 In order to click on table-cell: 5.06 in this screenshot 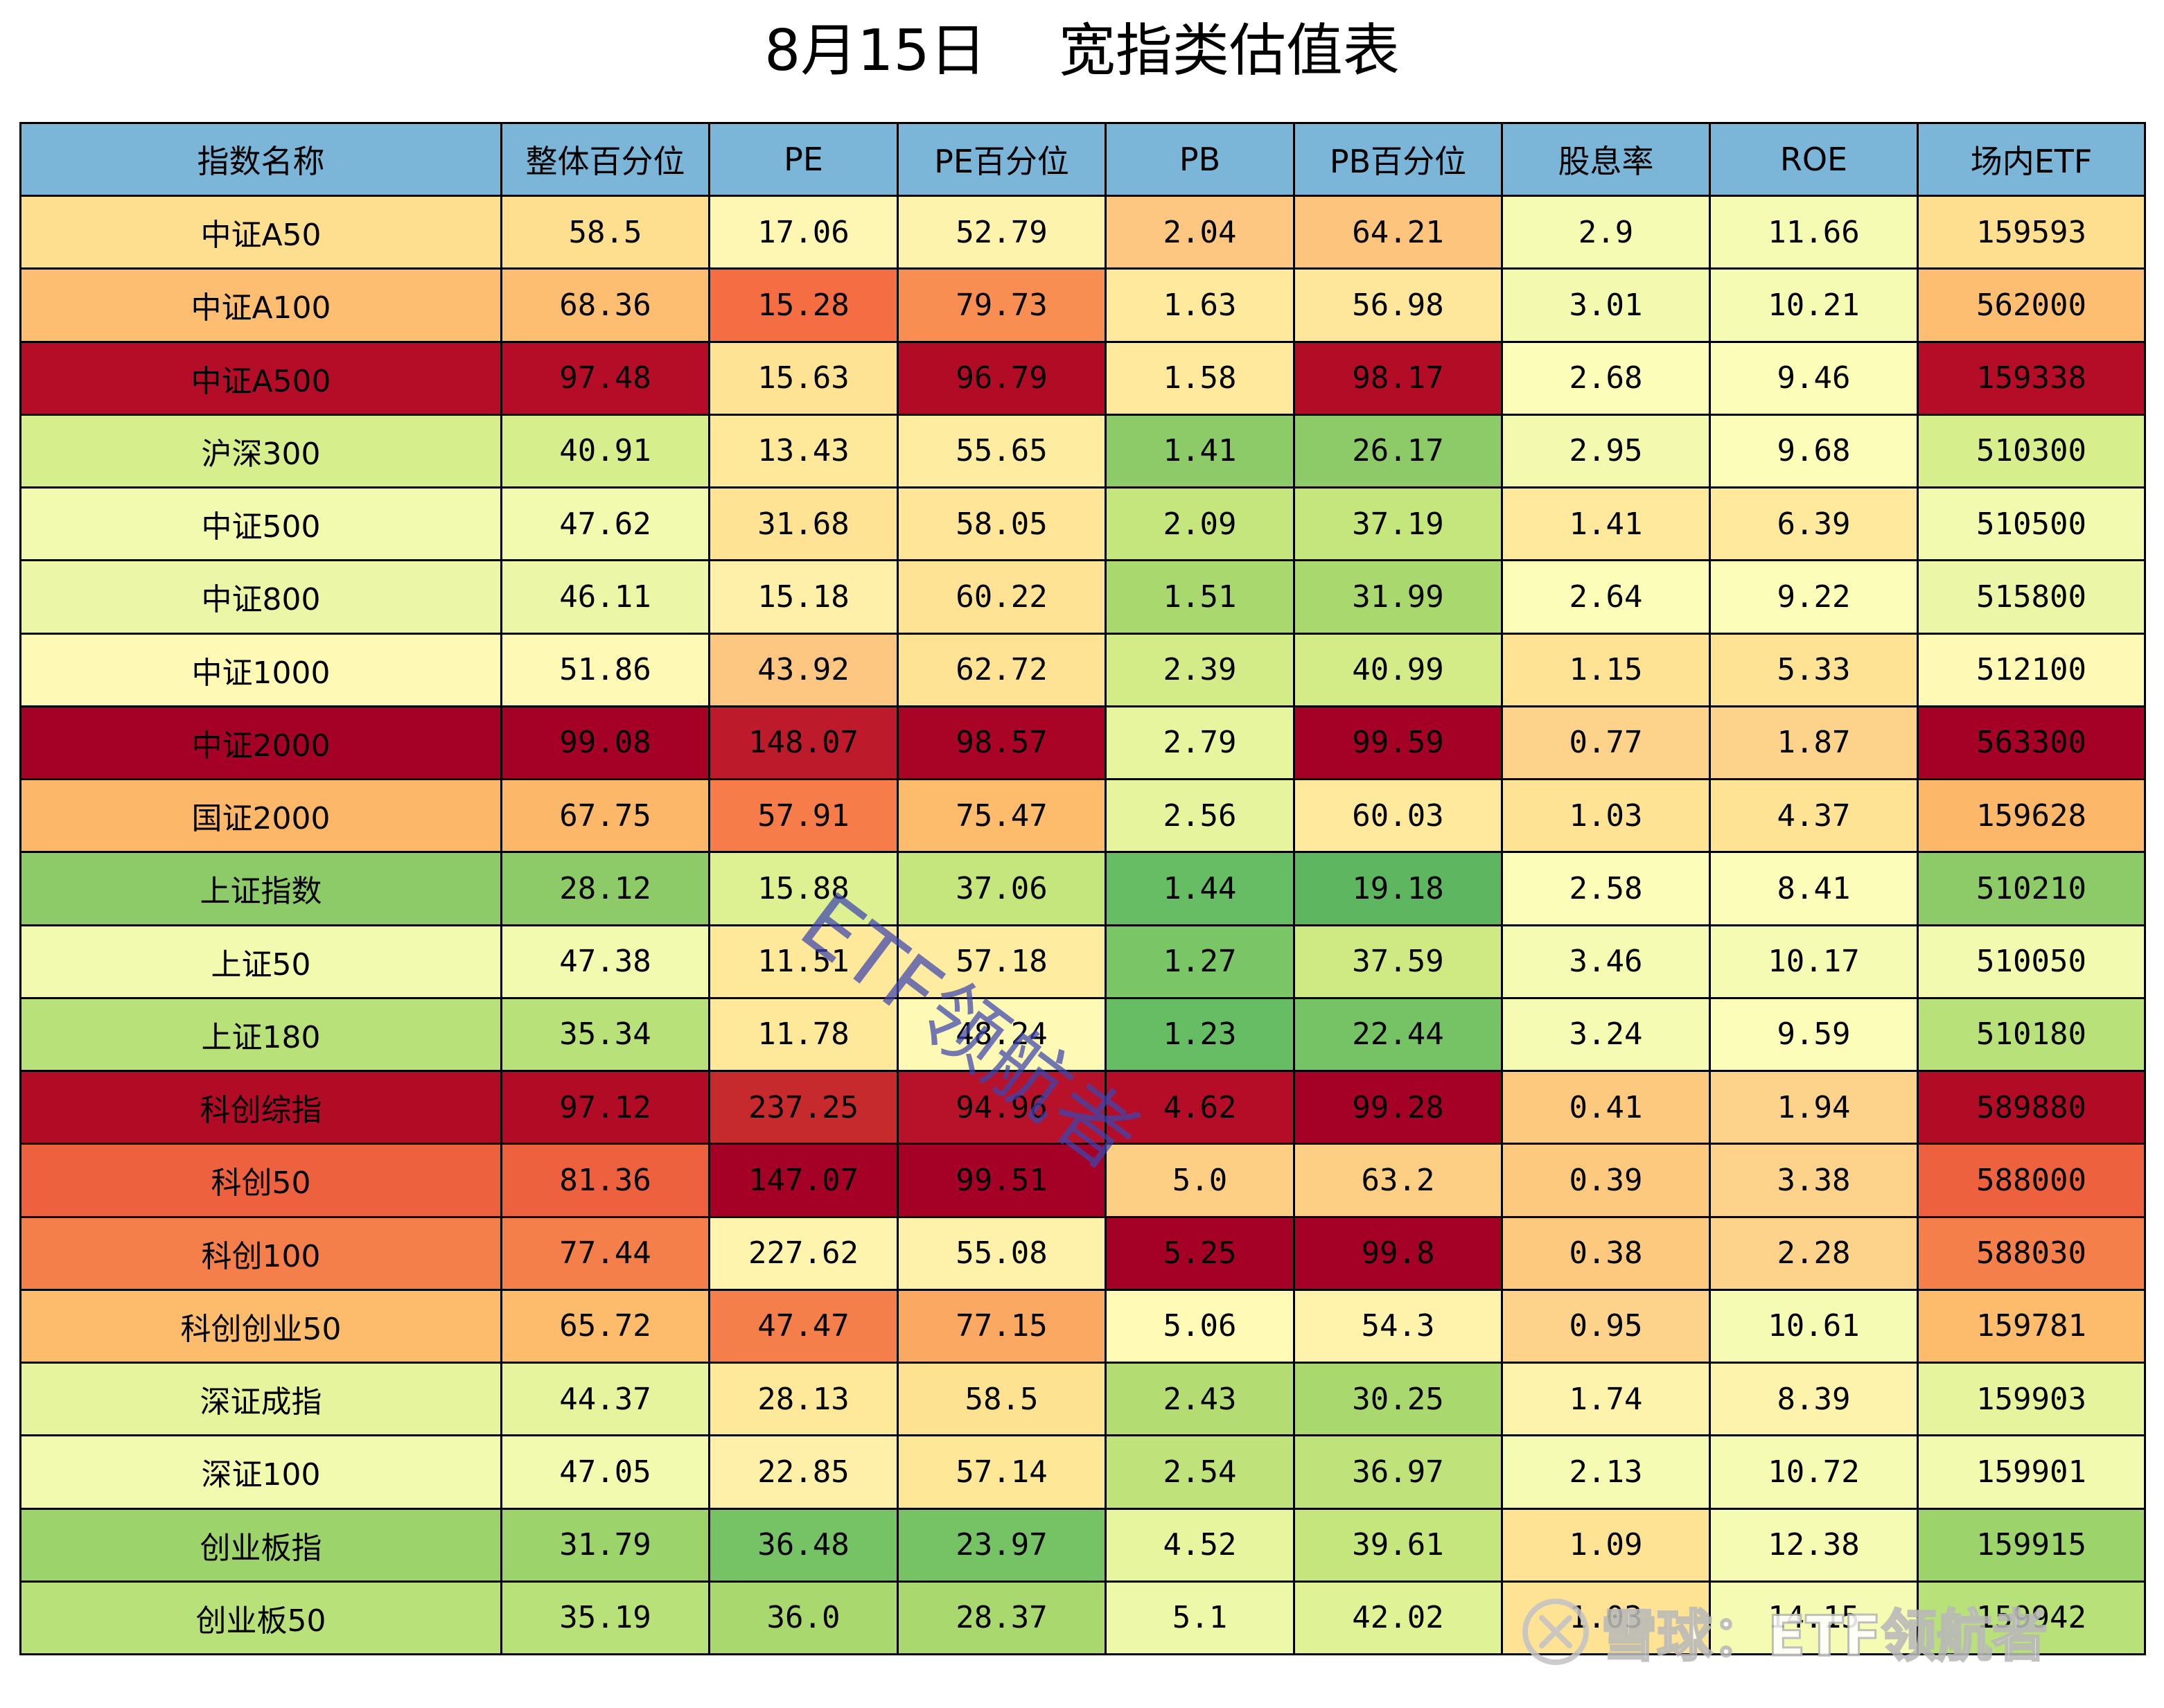, I will do `click(1200, 1326)`.